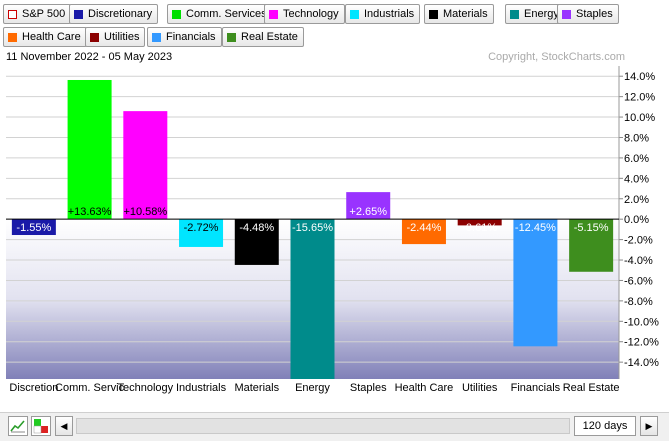 The height and width of the screenshot is (441, 669). I want to click on bar-value-label: -1.55%, so click(33, 228).